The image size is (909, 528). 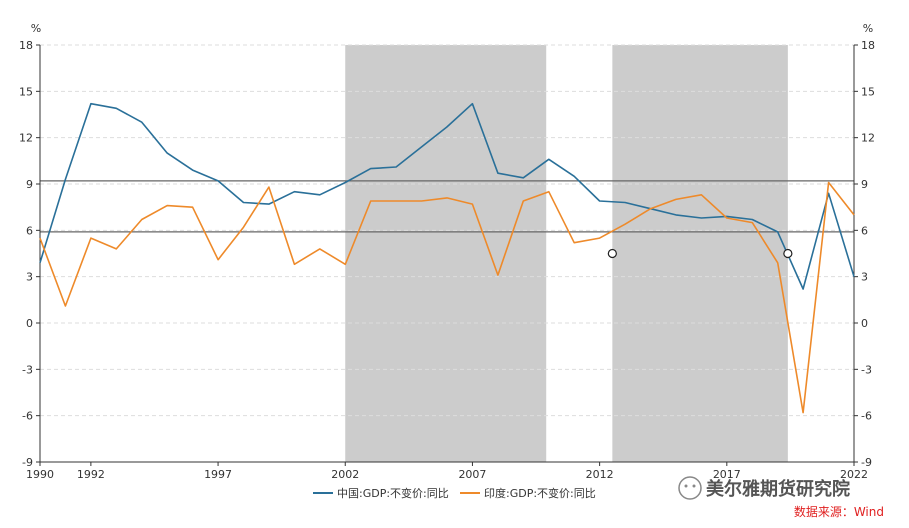 I want to click on y-tick-label-left: -3, so click(x=27, y=369).